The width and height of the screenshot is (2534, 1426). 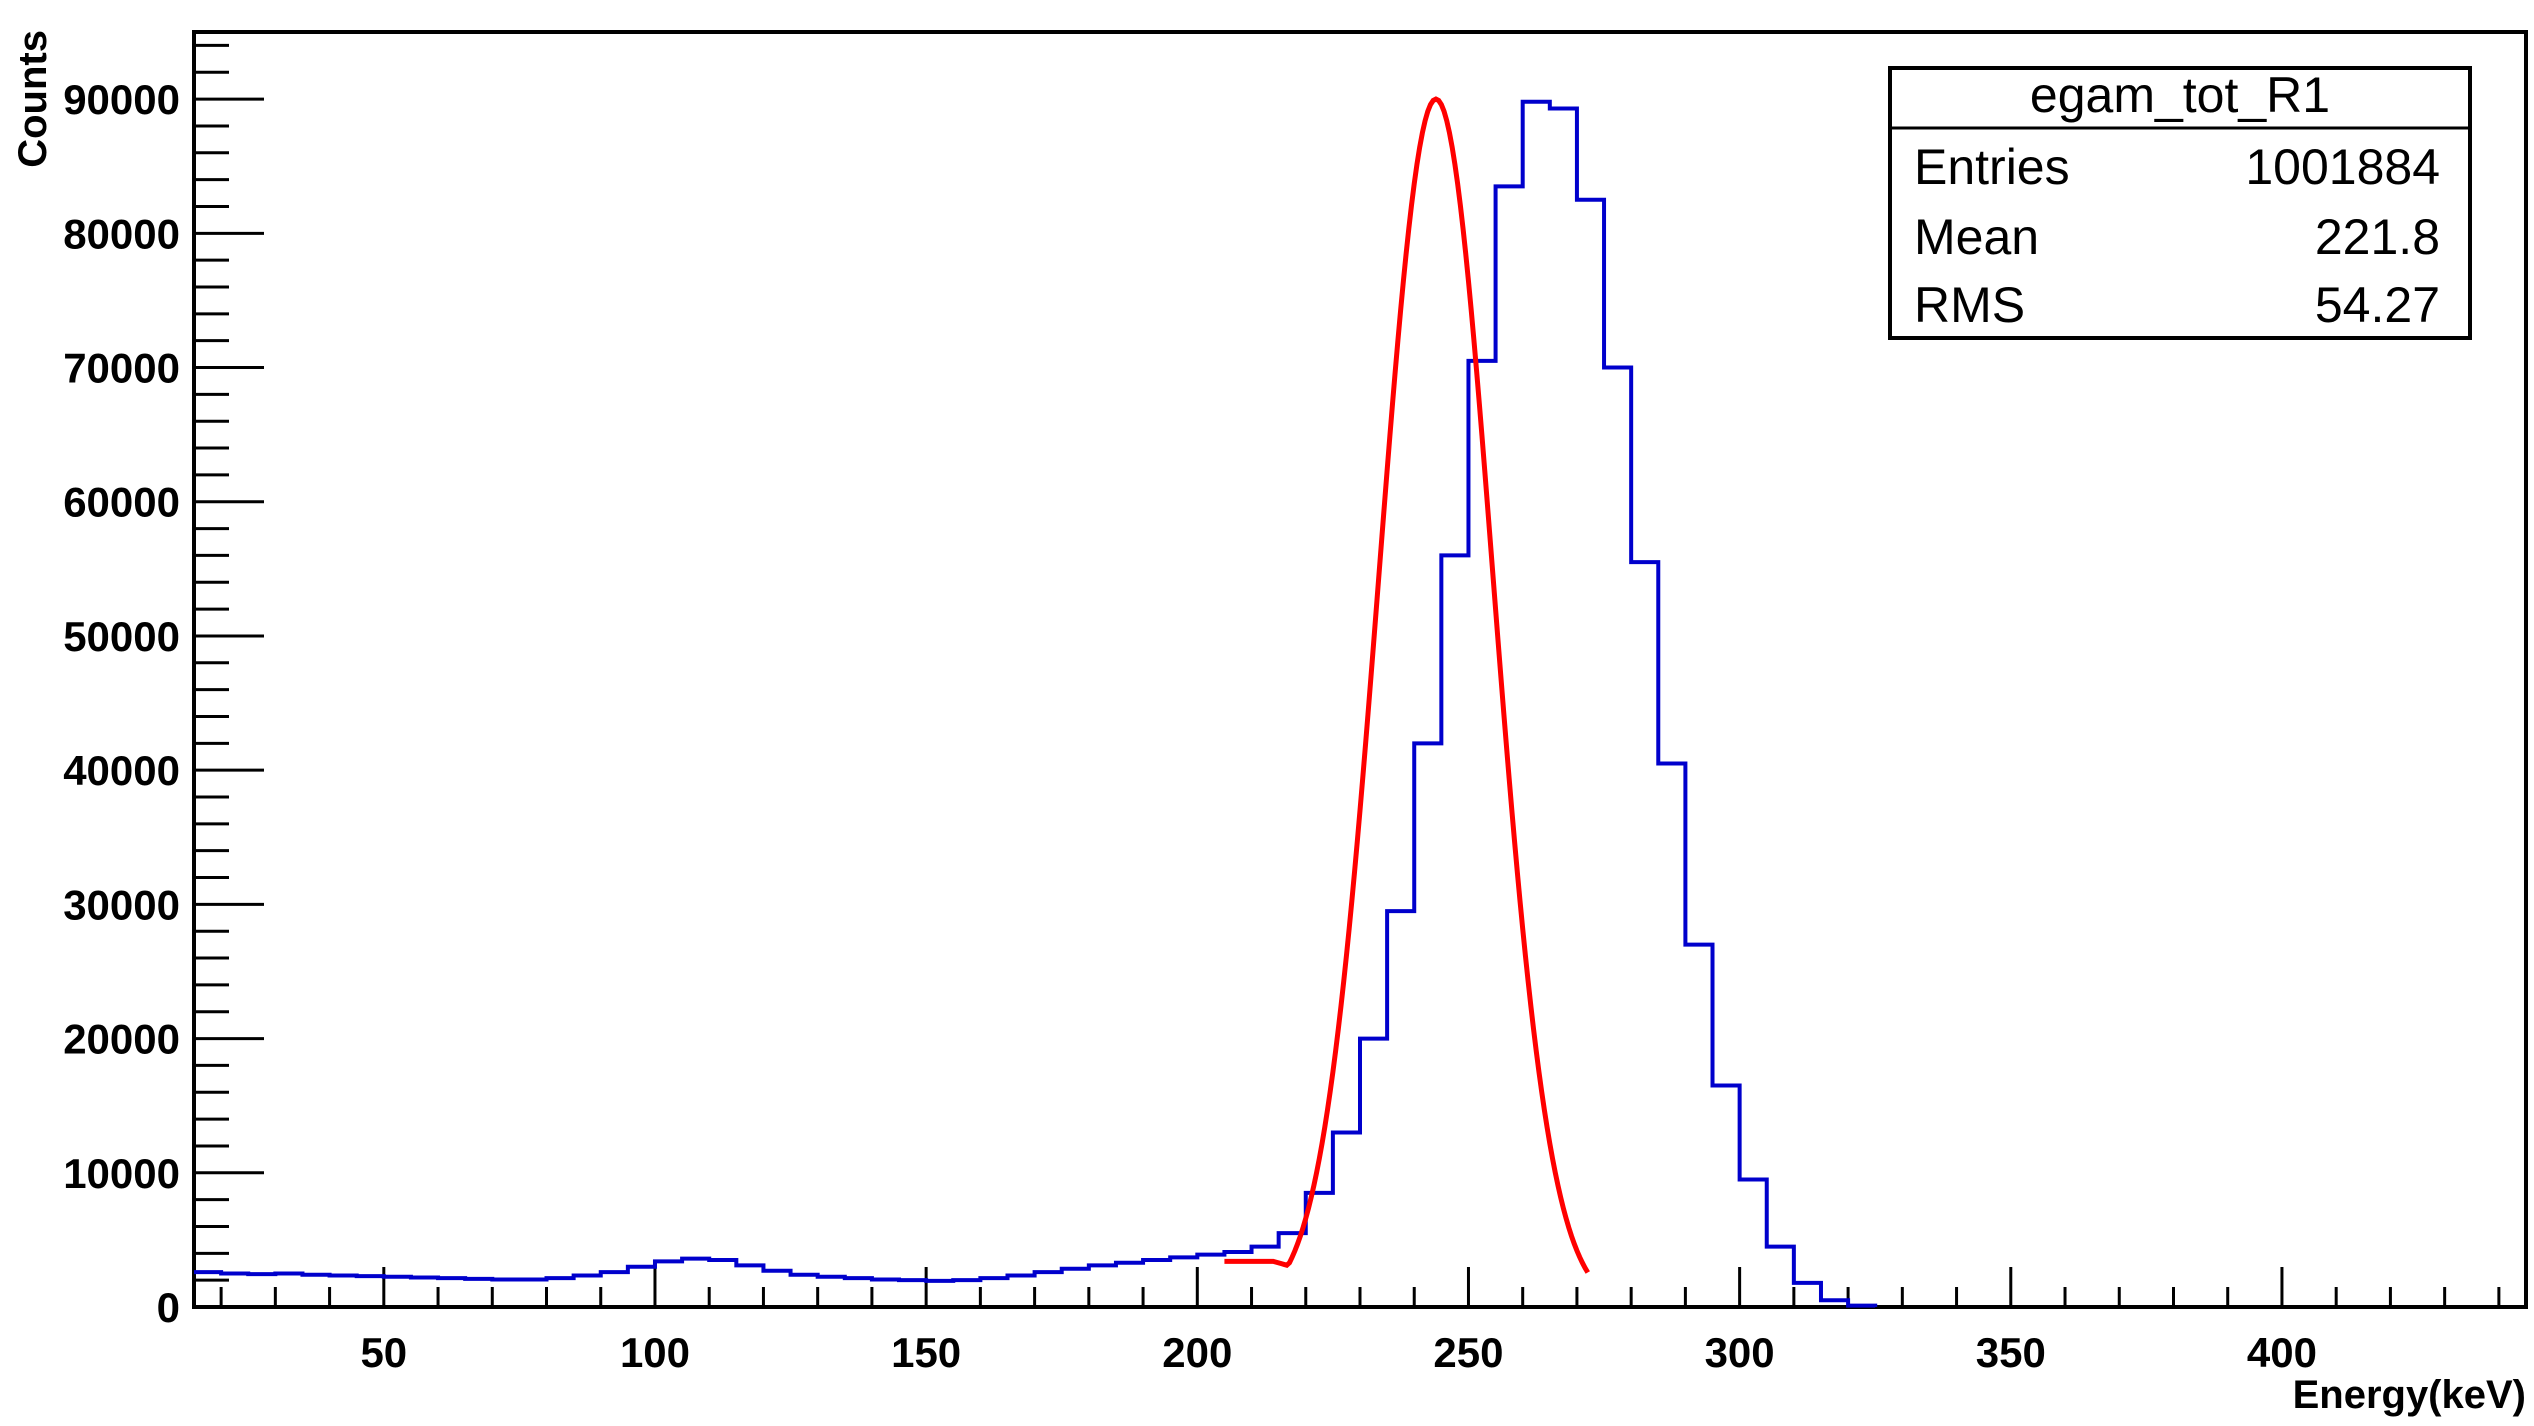 What do you see at coordinates (121, 770) in the screenshot?
I see `y-tick-label: 40000` at bounding box center [121, 770].